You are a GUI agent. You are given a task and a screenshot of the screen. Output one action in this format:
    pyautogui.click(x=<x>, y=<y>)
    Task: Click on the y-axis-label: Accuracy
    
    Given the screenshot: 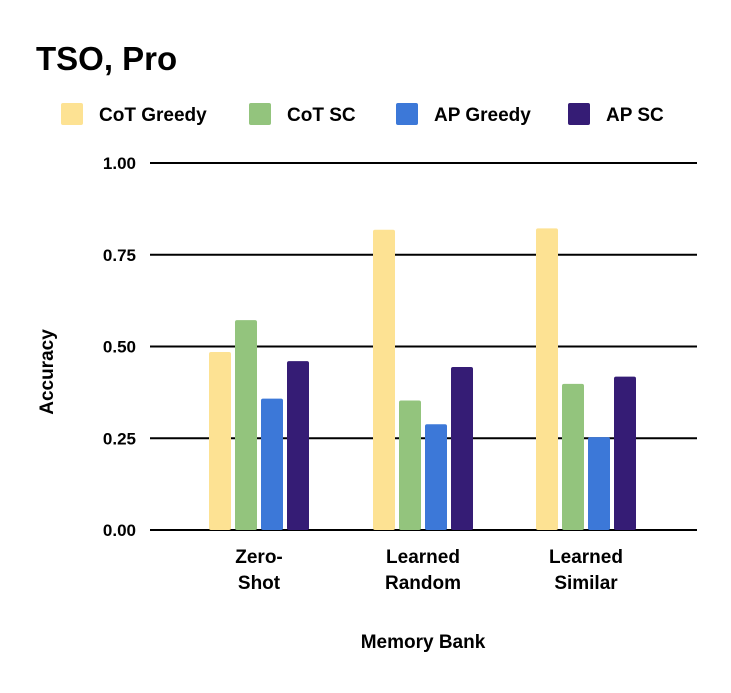 What is the action you would take?
    pyautogui.click(x=47, y=372)
    